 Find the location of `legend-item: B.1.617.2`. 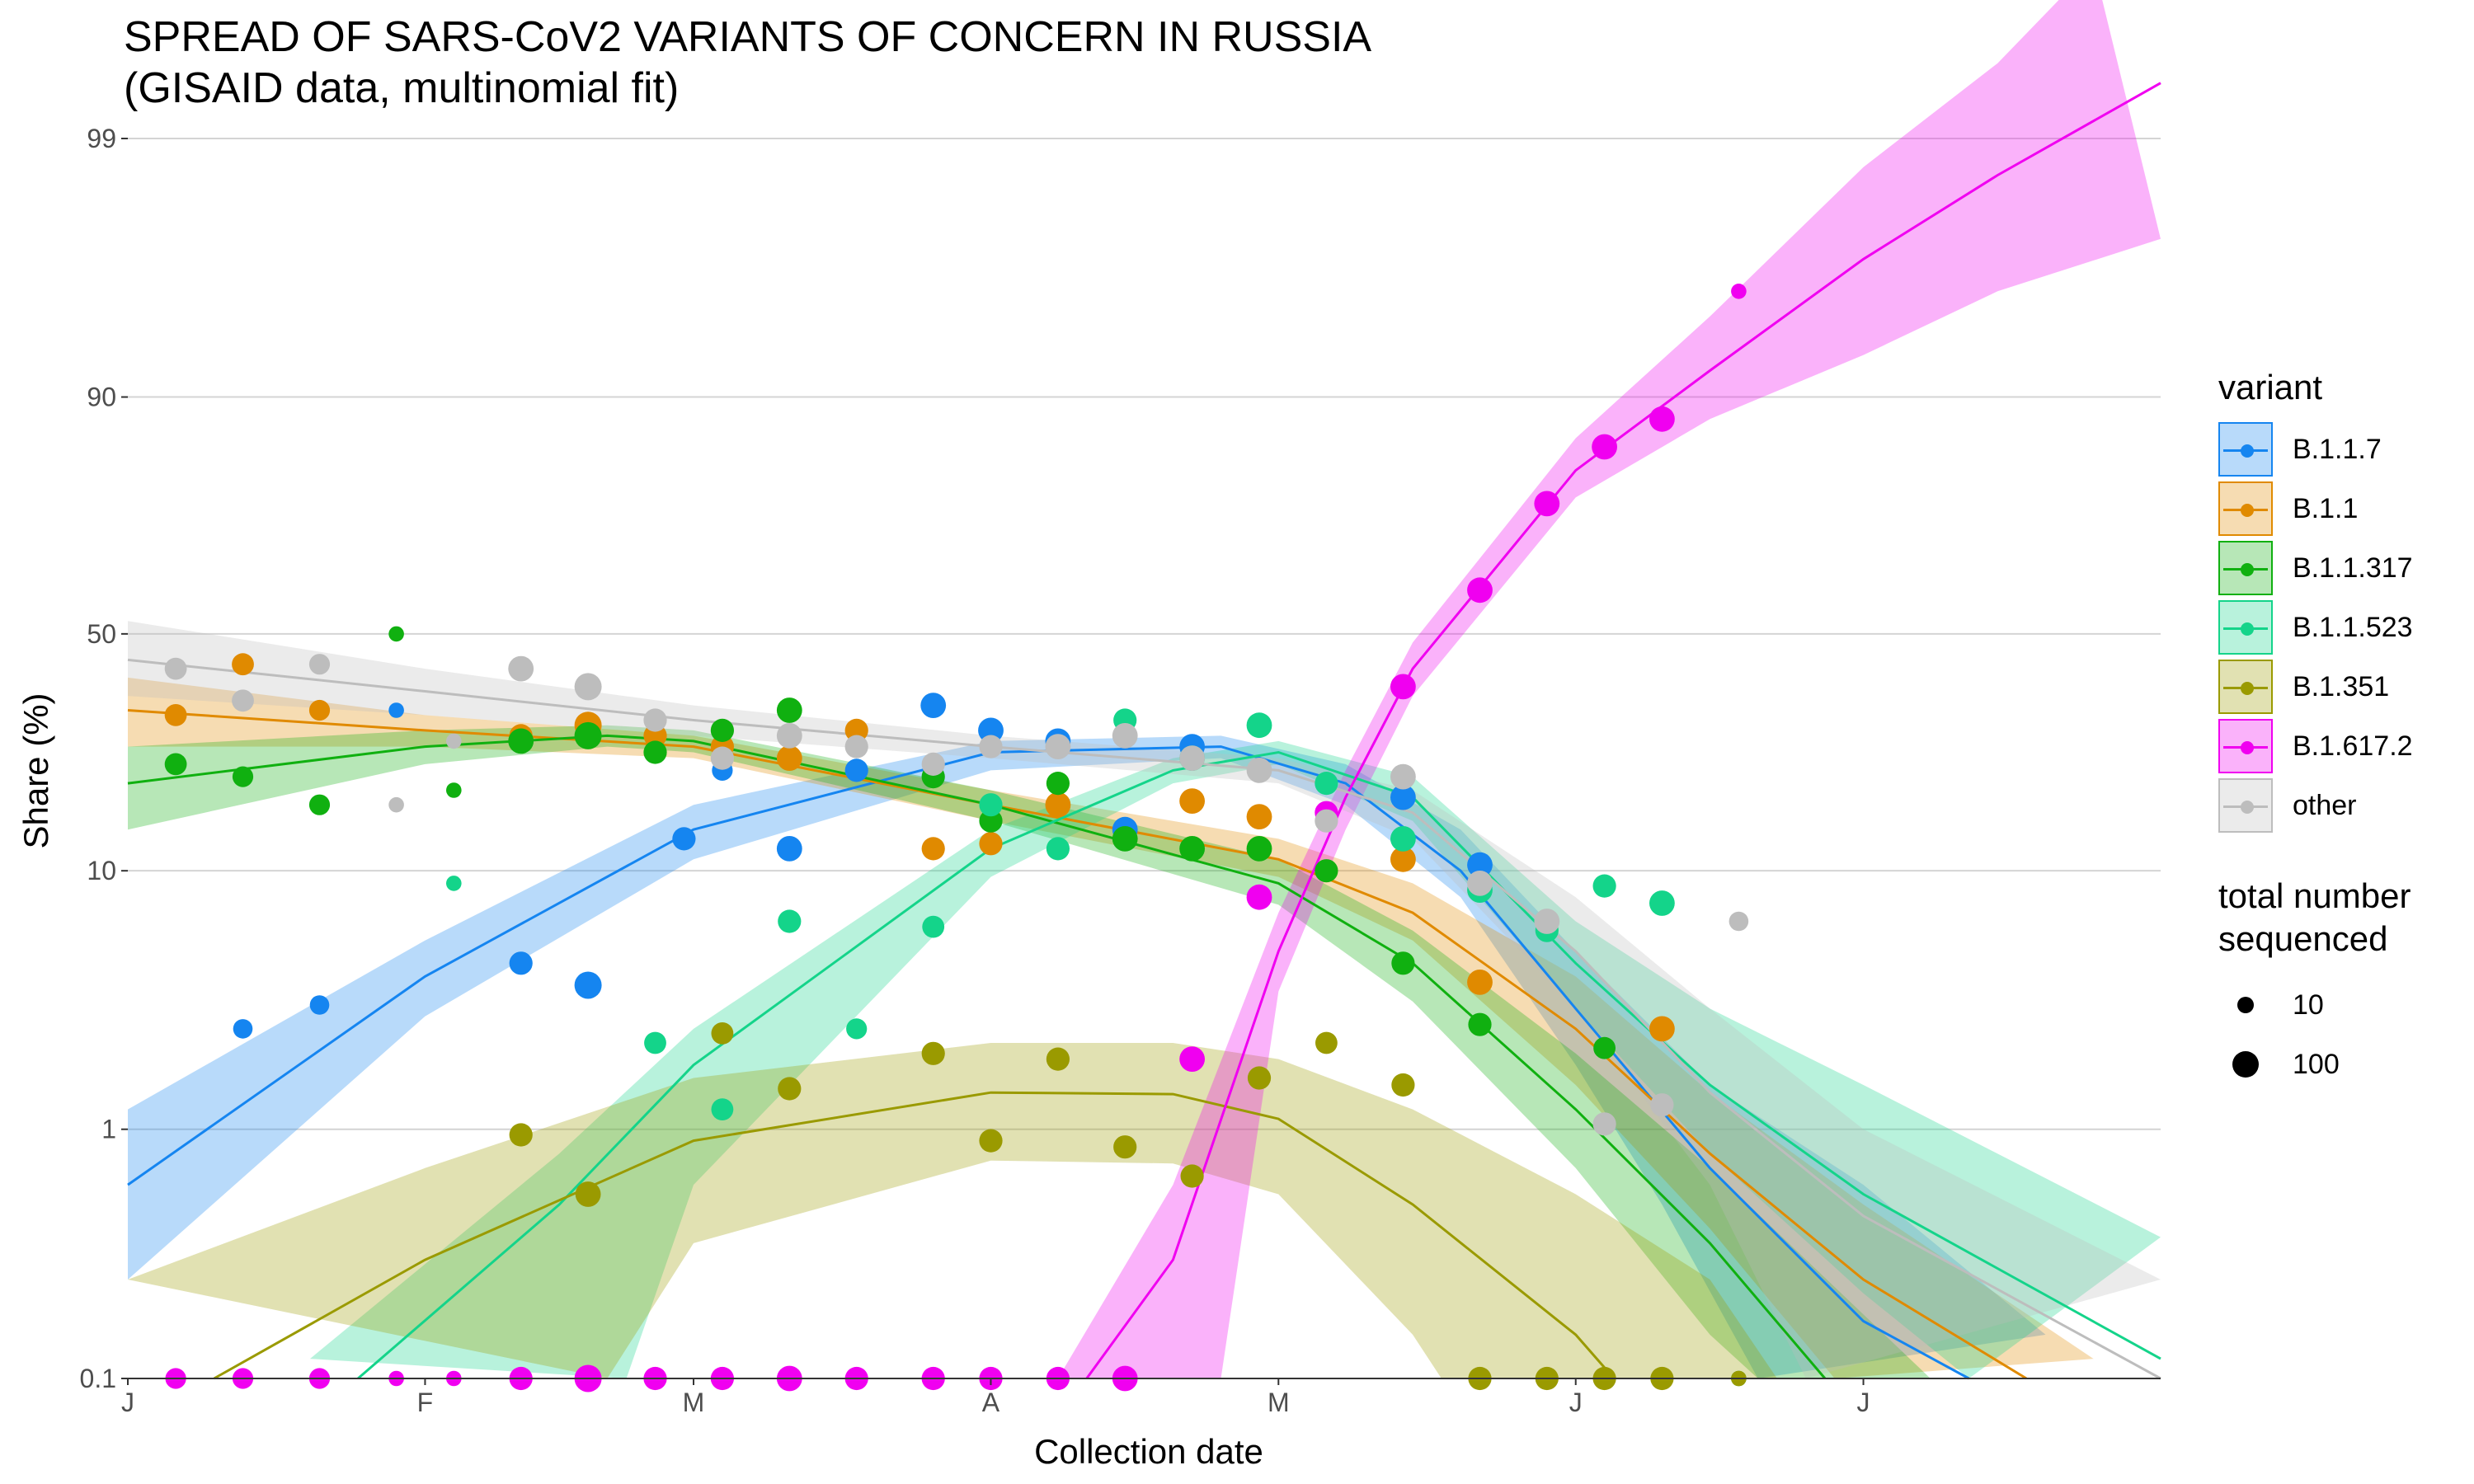

legend-item: B.1.617.2 is located at coordinates (2342, 746).